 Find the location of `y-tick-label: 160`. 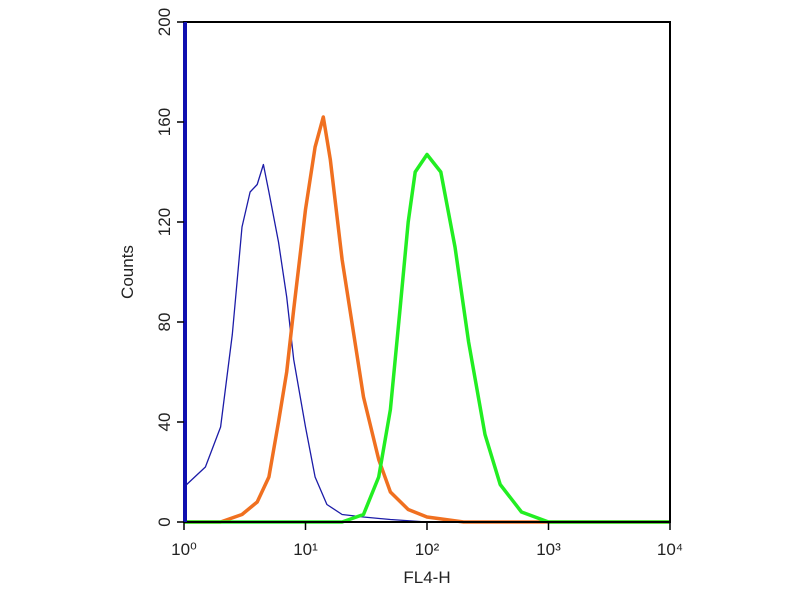

y-tick-label: 160 is located at coordinates (164, 122).